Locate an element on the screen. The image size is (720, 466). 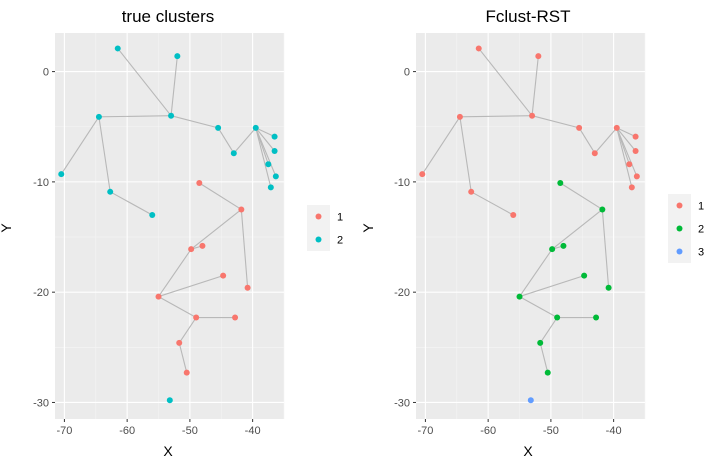
legend-label: 1 is located at coordinates (701, 207).